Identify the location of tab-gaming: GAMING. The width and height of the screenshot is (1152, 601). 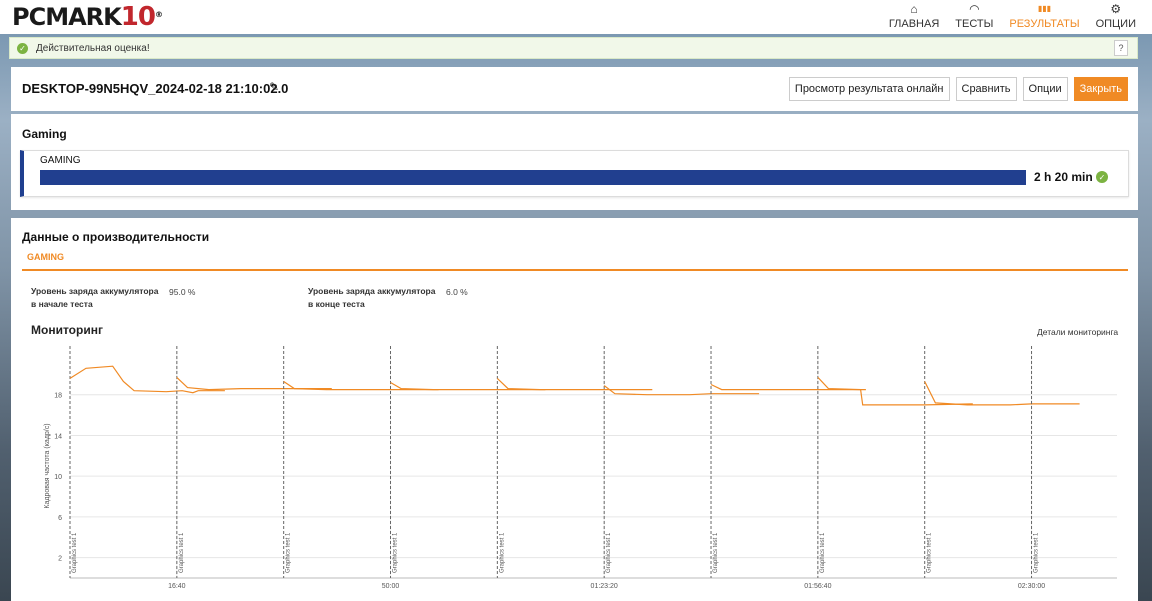
(45, 257).